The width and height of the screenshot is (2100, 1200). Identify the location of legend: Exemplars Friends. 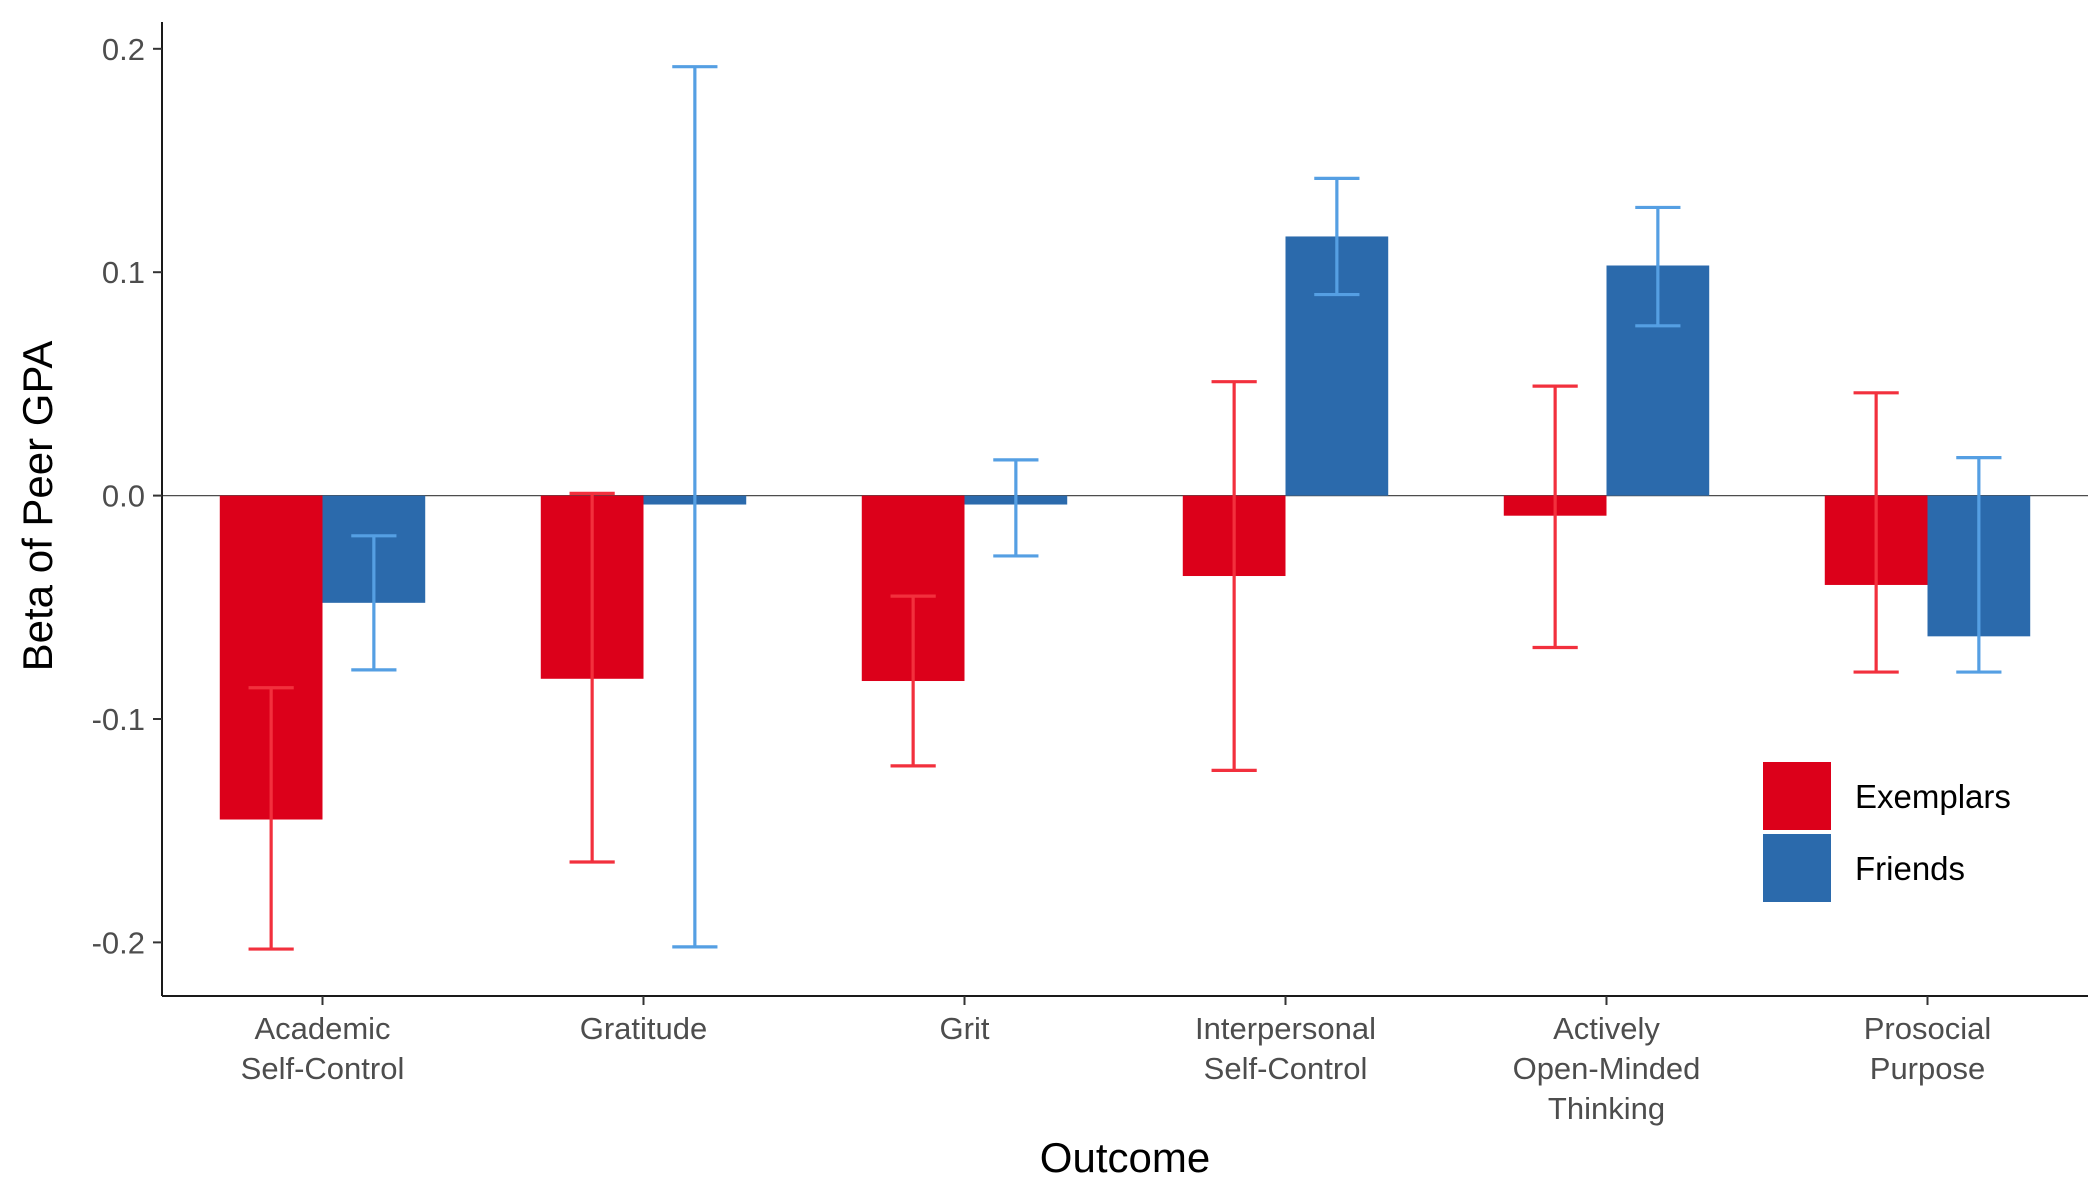
(1887, 832).